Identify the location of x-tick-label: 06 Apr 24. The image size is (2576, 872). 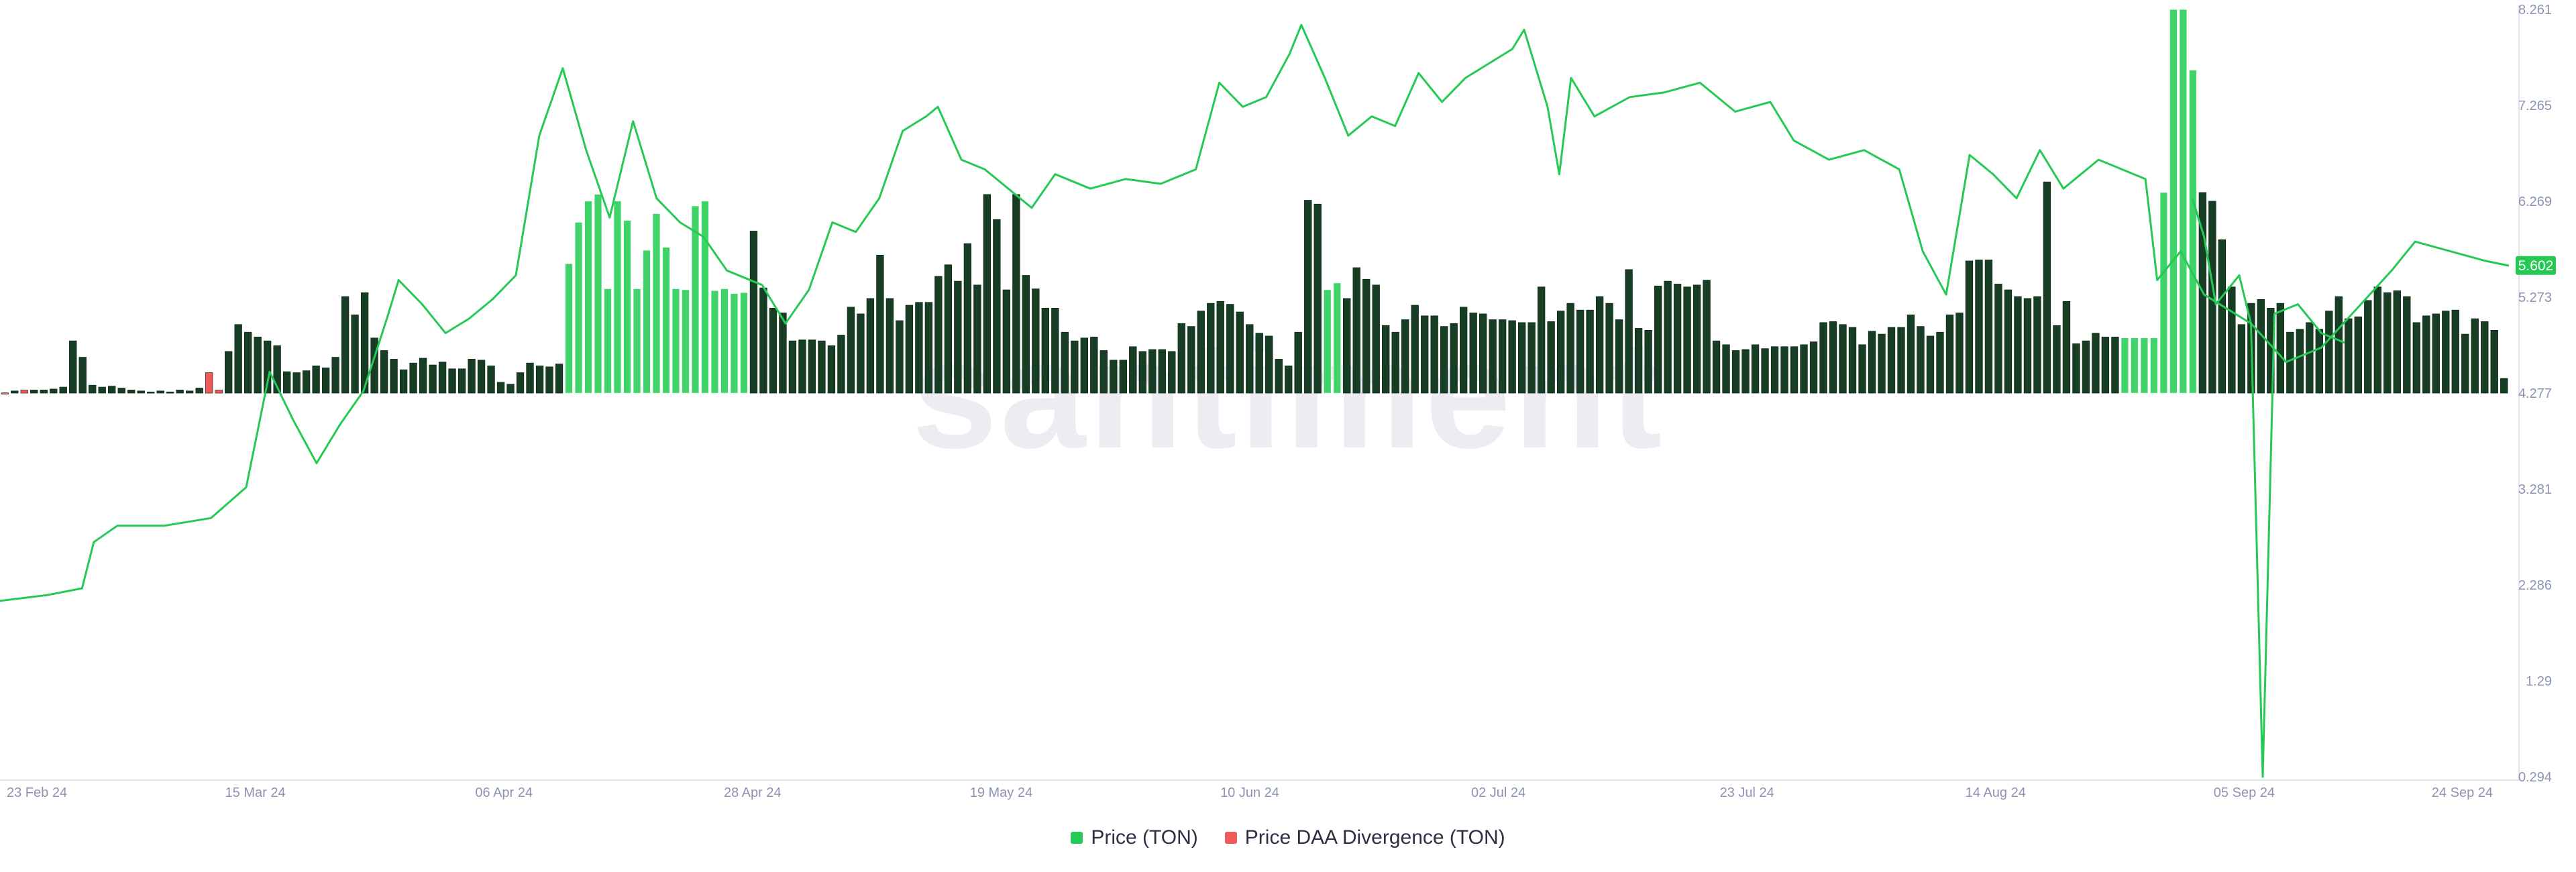
(504, 793).